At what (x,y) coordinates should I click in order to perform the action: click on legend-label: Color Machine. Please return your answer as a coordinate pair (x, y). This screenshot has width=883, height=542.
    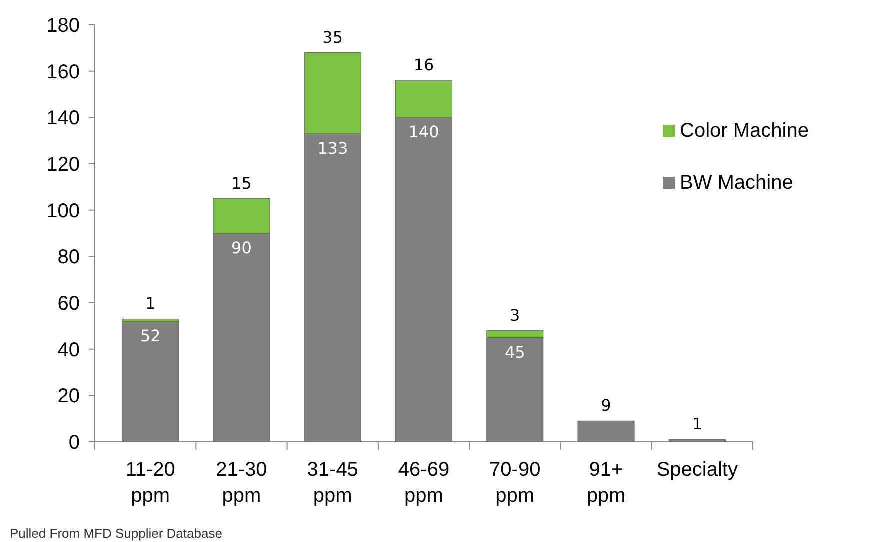
    Looking at the image, I should click on (744, 131).